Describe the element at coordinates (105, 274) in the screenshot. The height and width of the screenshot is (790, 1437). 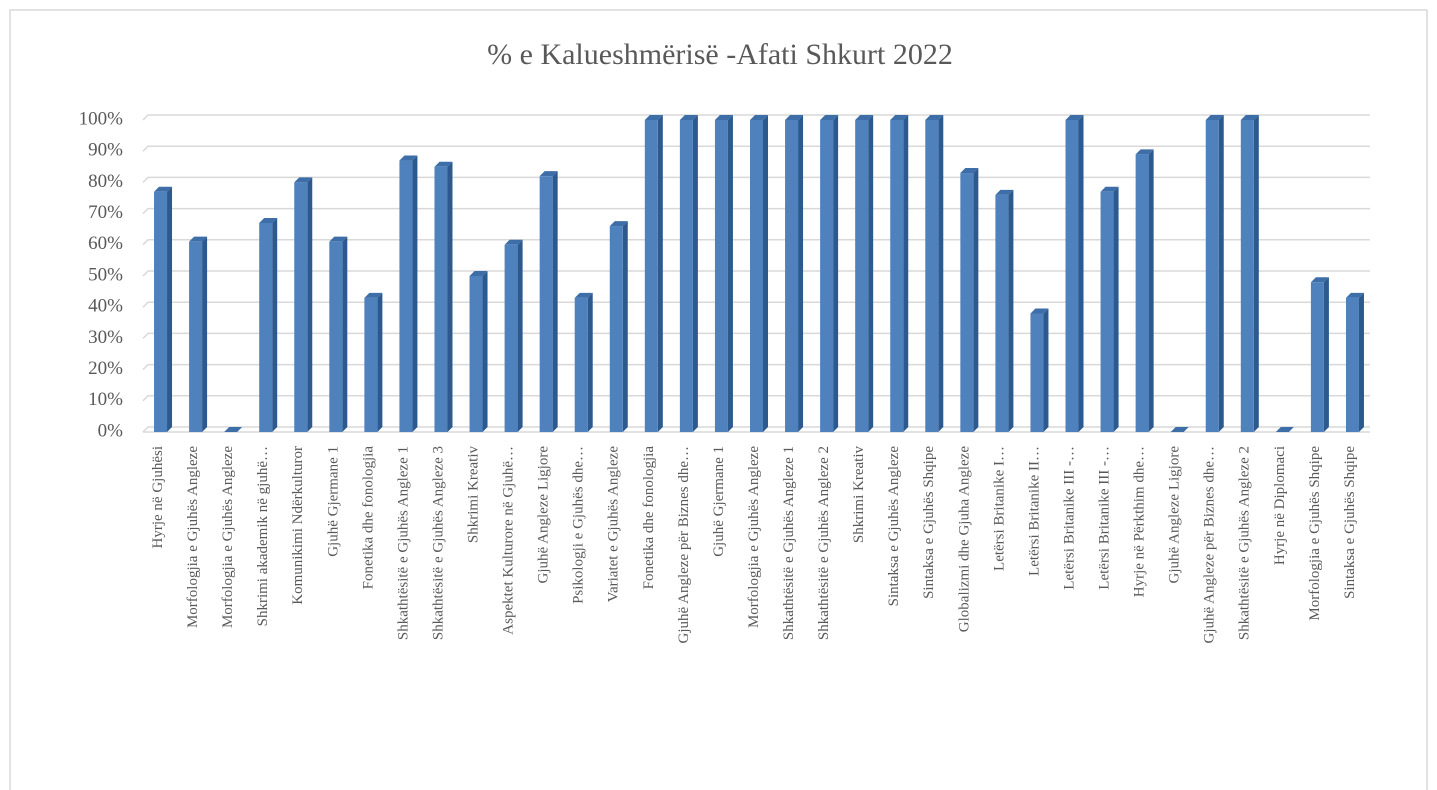
I see `y-tick-label: 50%` at that location.